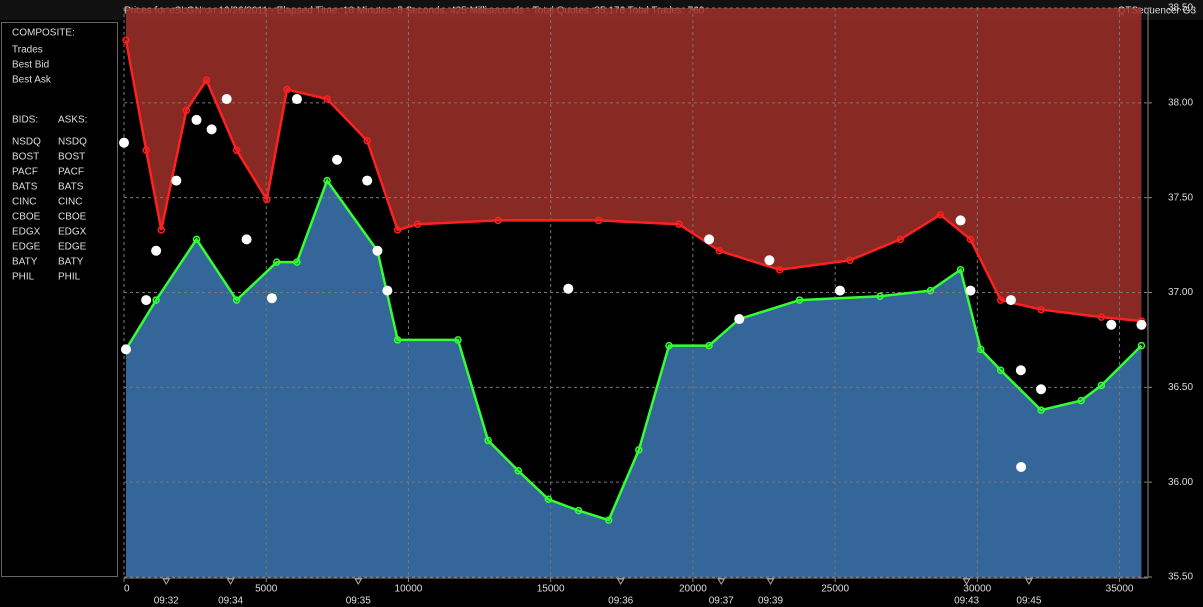 The image size is (1203, 607). I want to click on x-tick-label: 5000, so click(266, 589).